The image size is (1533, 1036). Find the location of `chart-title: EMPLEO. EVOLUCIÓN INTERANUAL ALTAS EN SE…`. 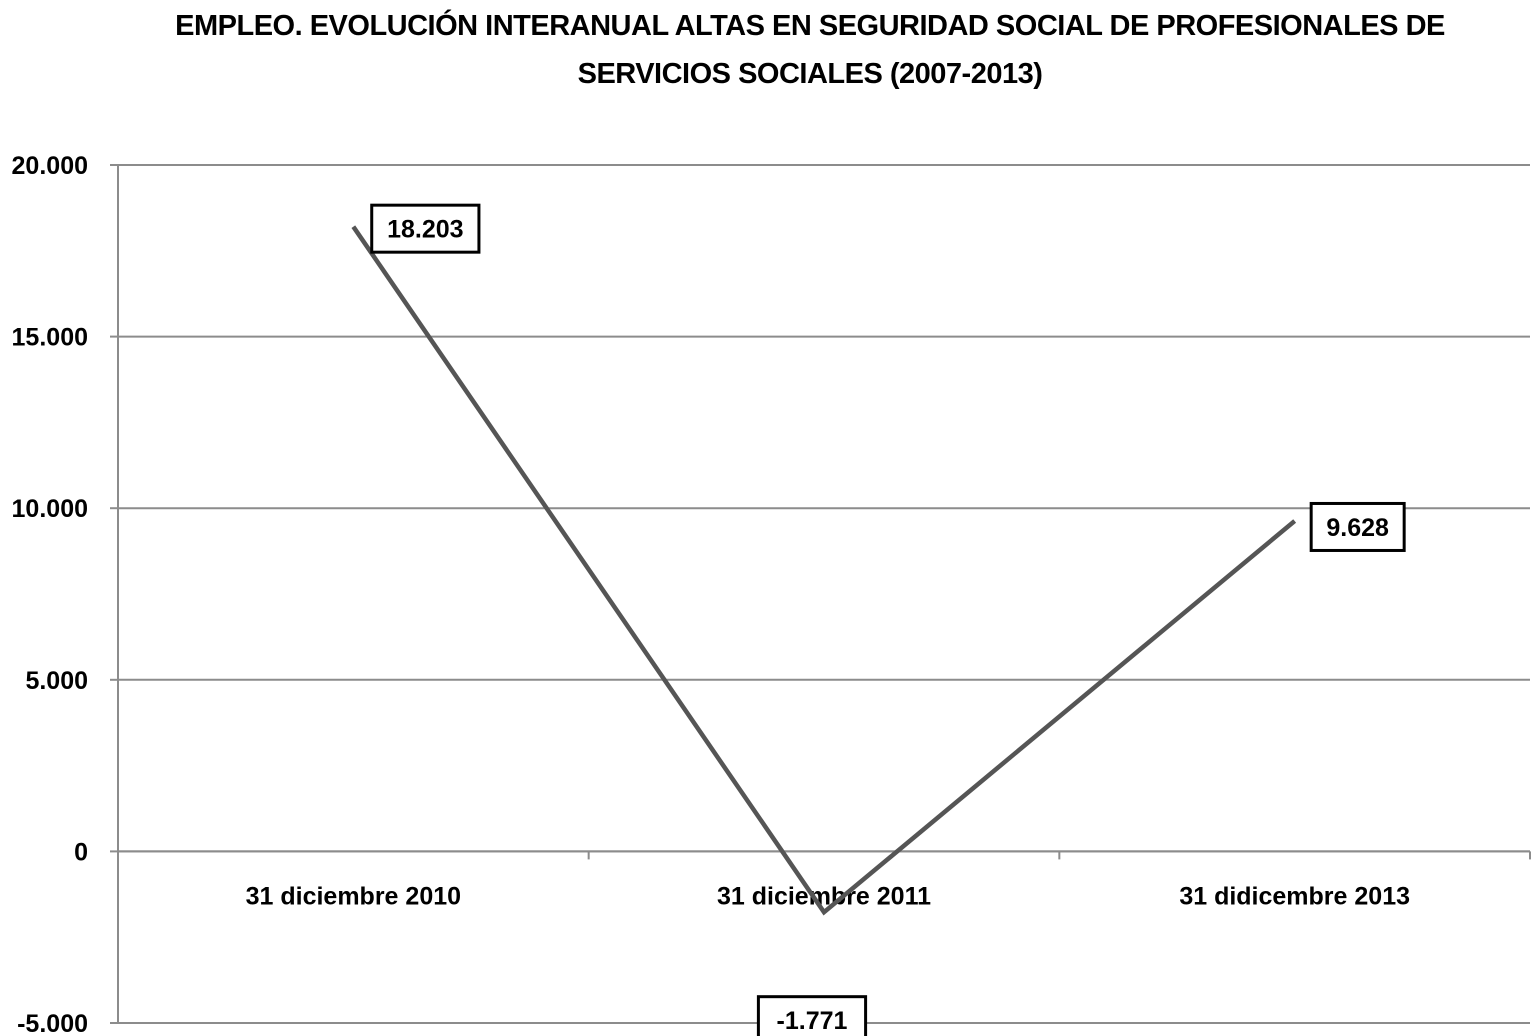

chart-title: EMPLEO. EVOLUCIÓN INTERANUAL ALTAS EN SE… is located at coordinates (796, 50).